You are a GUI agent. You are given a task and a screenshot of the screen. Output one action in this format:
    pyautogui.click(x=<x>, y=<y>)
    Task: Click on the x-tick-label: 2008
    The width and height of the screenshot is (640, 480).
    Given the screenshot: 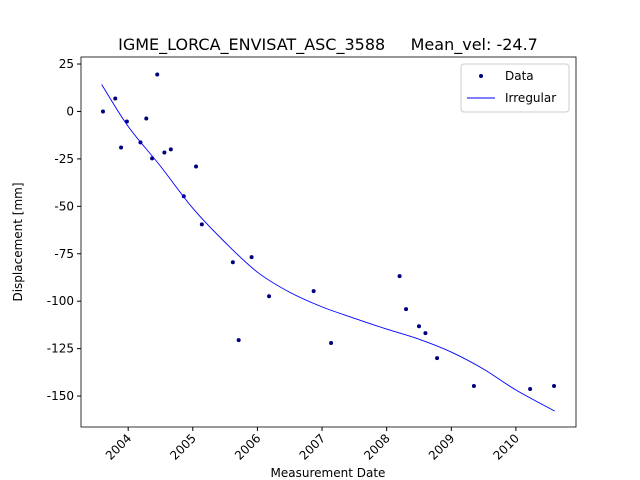 What is the action you would take?
    pyautogui.click(x=376, y=446)
    